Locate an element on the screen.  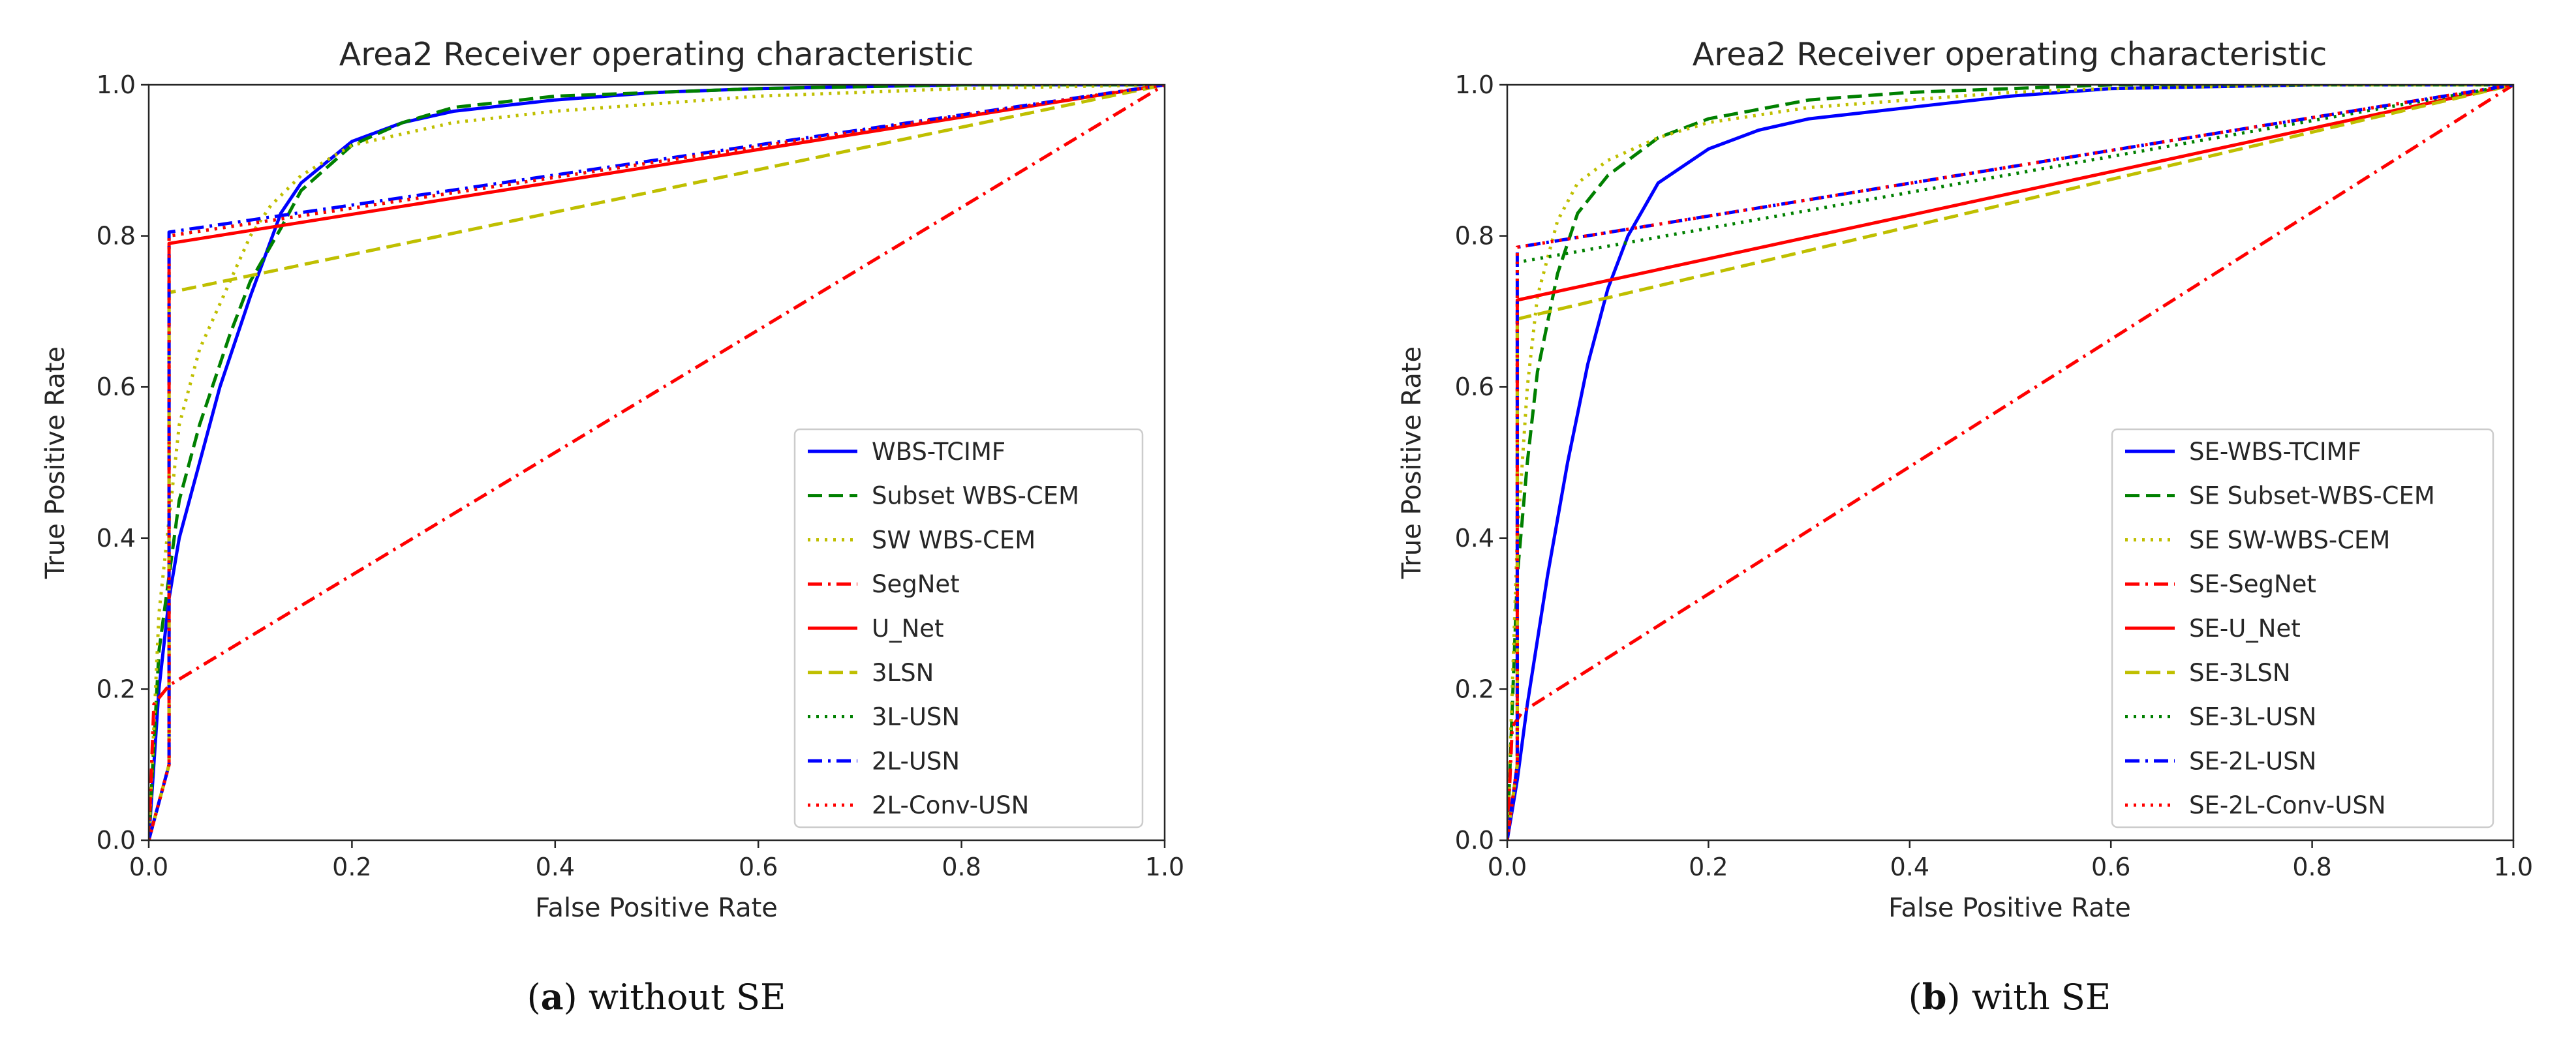
y-tick-label-b: 0.8 is located at coordinates (1475, 236).